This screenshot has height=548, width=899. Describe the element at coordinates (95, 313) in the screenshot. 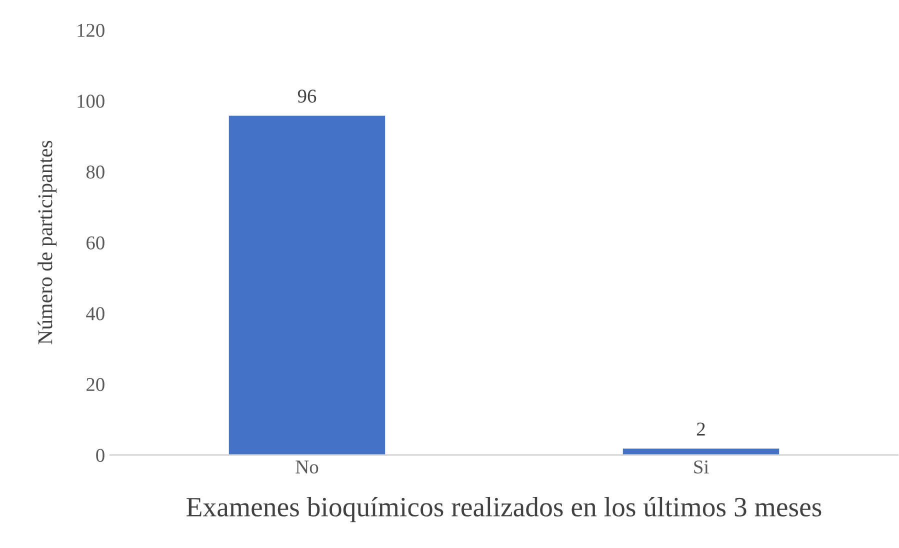

I see `y-tick-label: 40` at that location.